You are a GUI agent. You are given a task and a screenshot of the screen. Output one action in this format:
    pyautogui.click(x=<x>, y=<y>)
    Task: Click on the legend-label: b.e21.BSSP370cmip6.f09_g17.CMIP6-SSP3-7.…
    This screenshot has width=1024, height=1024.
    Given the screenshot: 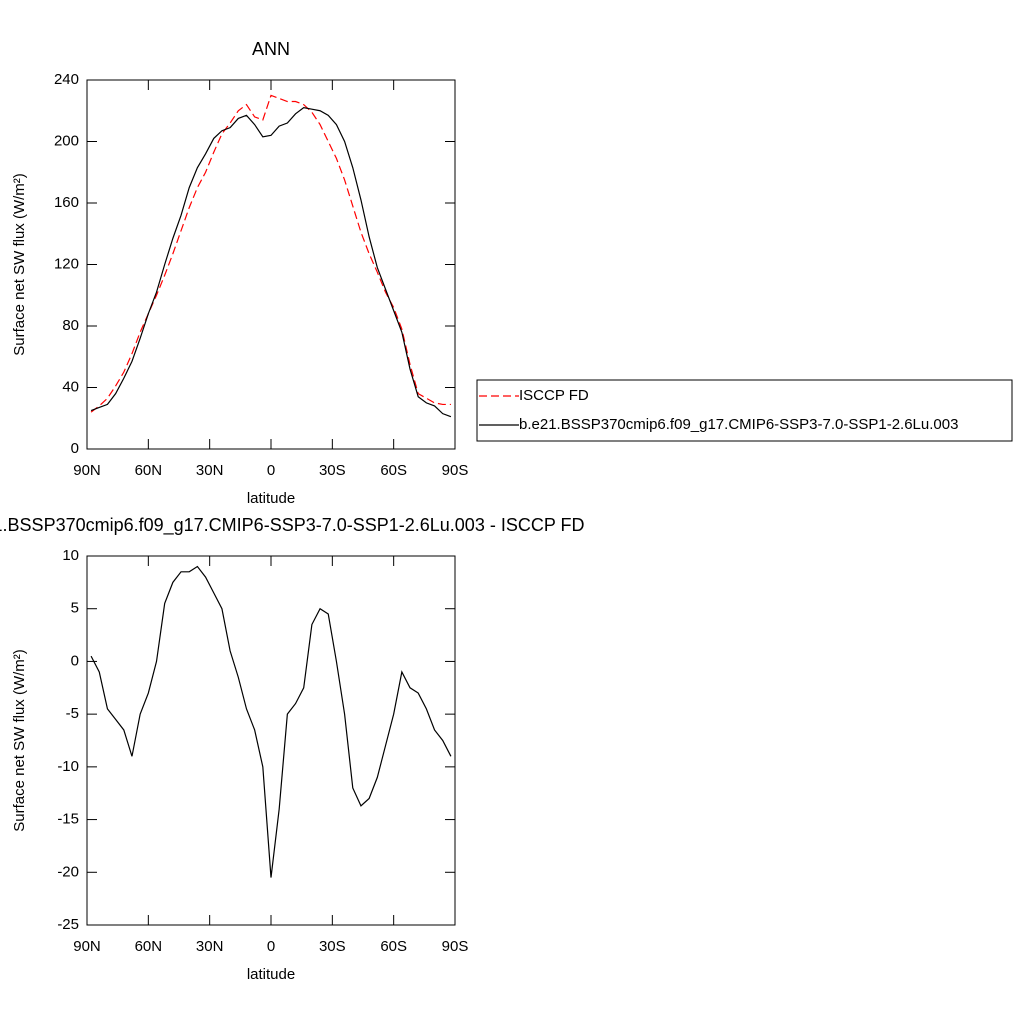 What is the action you would take?
    pyautogui.click(x=738, y=424)
    